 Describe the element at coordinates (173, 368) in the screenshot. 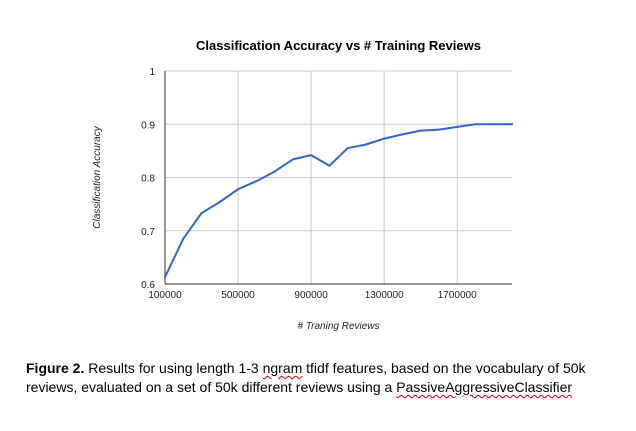

I see `caption-text-part-1: Results for using length 1-3` at that location.